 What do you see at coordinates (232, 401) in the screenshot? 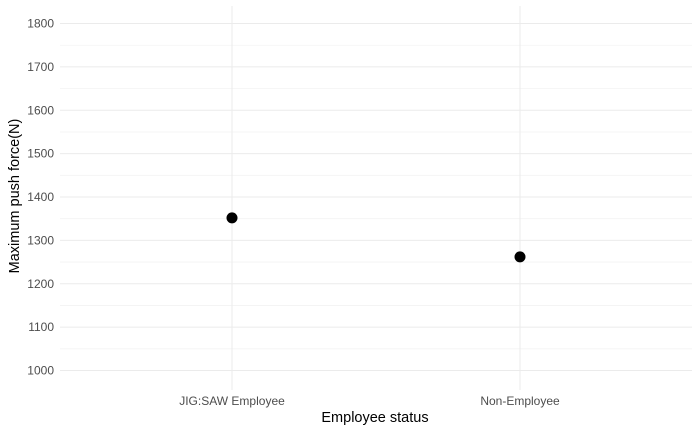
I see `x-tick-label: JIG:SAW Employee` at bounding box center [232, 401].